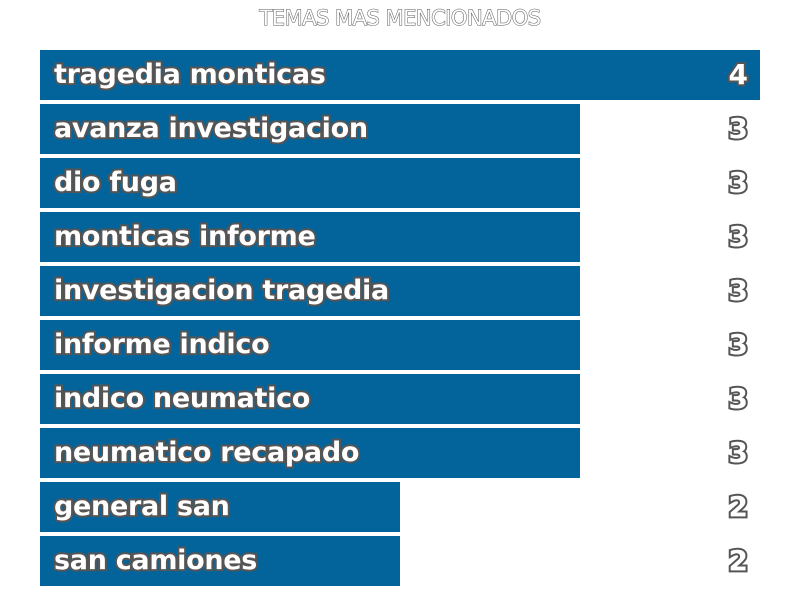 This screenshot has width=800, height=614. Describe the element at coordinates (185, 236) in the screenshot. I see `bar-label: monticas informe` at that location.